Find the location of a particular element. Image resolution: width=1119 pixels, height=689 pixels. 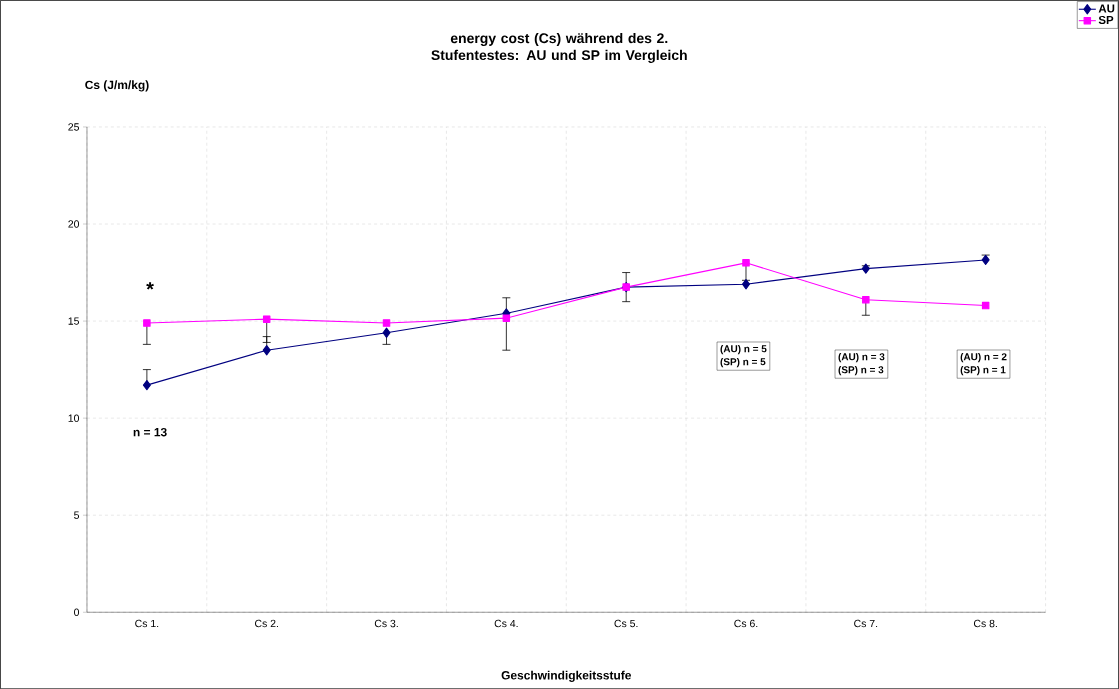

annotation: * is located at coordinates (150, 286).